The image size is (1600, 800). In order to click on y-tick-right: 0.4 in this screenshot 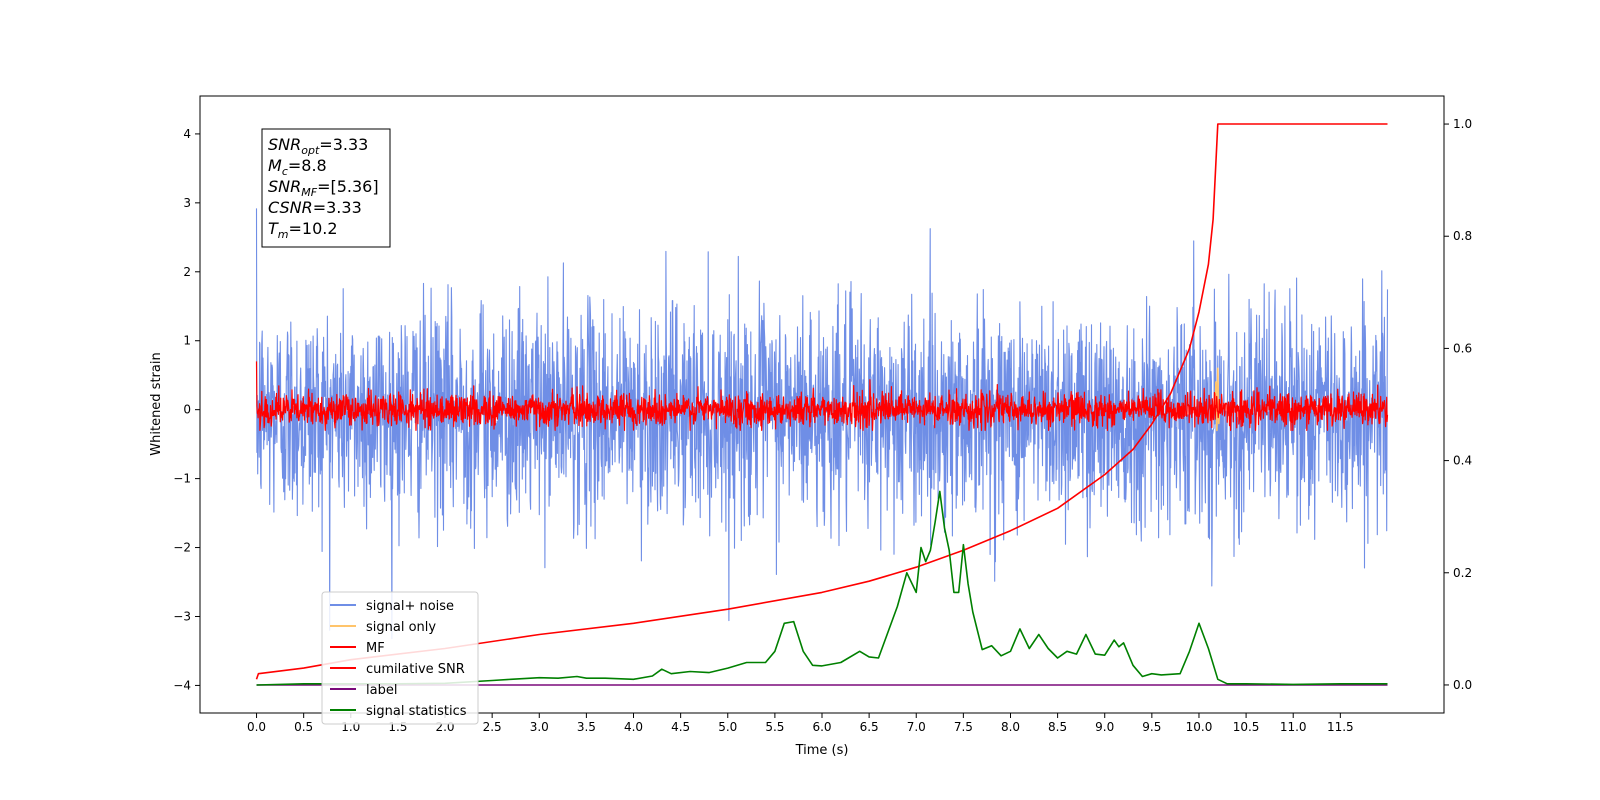, I will do `click(1458, 461)`.